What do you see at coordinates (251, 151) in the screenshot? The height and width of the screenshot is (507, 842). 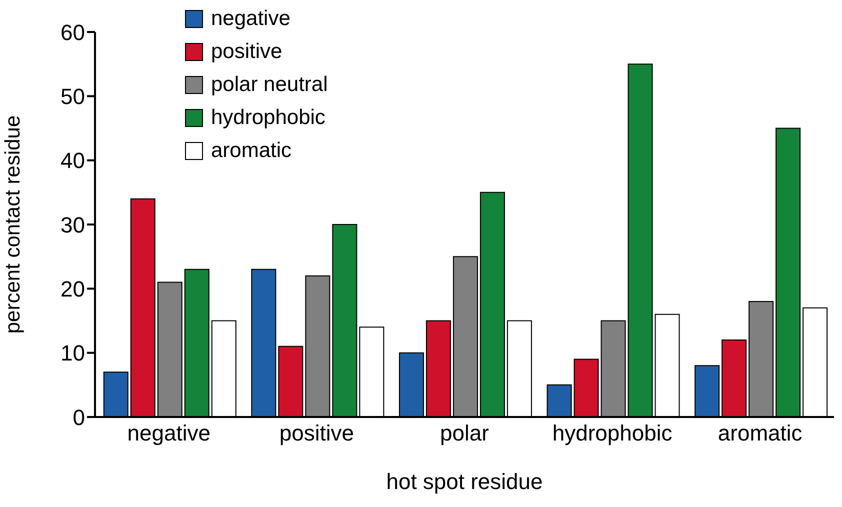 I see `legend-label: aromatic` at bounding box center [251, 151].